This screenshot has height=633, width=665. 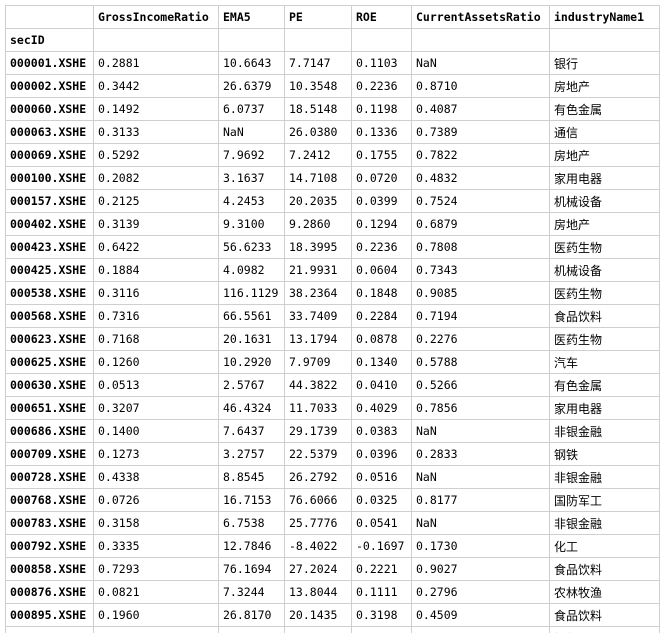 What do you see at coordinates (318, 362) in the screenshot?
I see `value-cell: 7.9709` at bounding box center [318, 362].